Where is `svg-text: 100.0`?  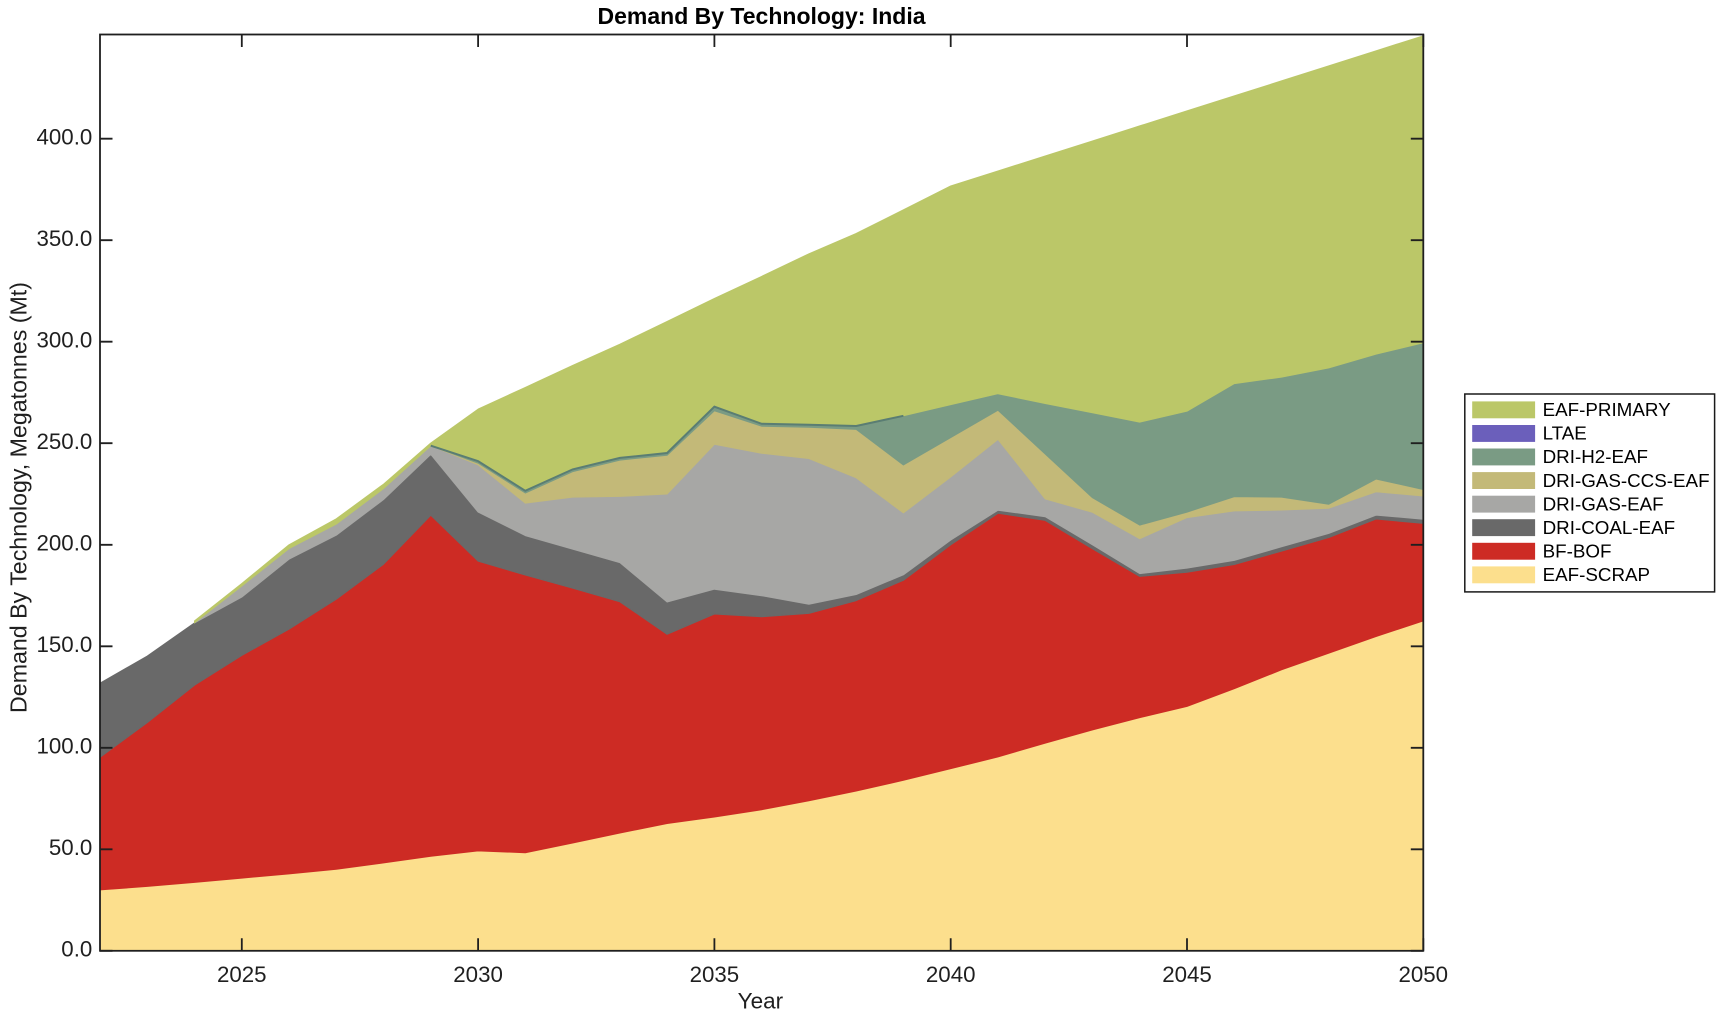 svg-text: 100.0 is located at coordinates (65, 746).